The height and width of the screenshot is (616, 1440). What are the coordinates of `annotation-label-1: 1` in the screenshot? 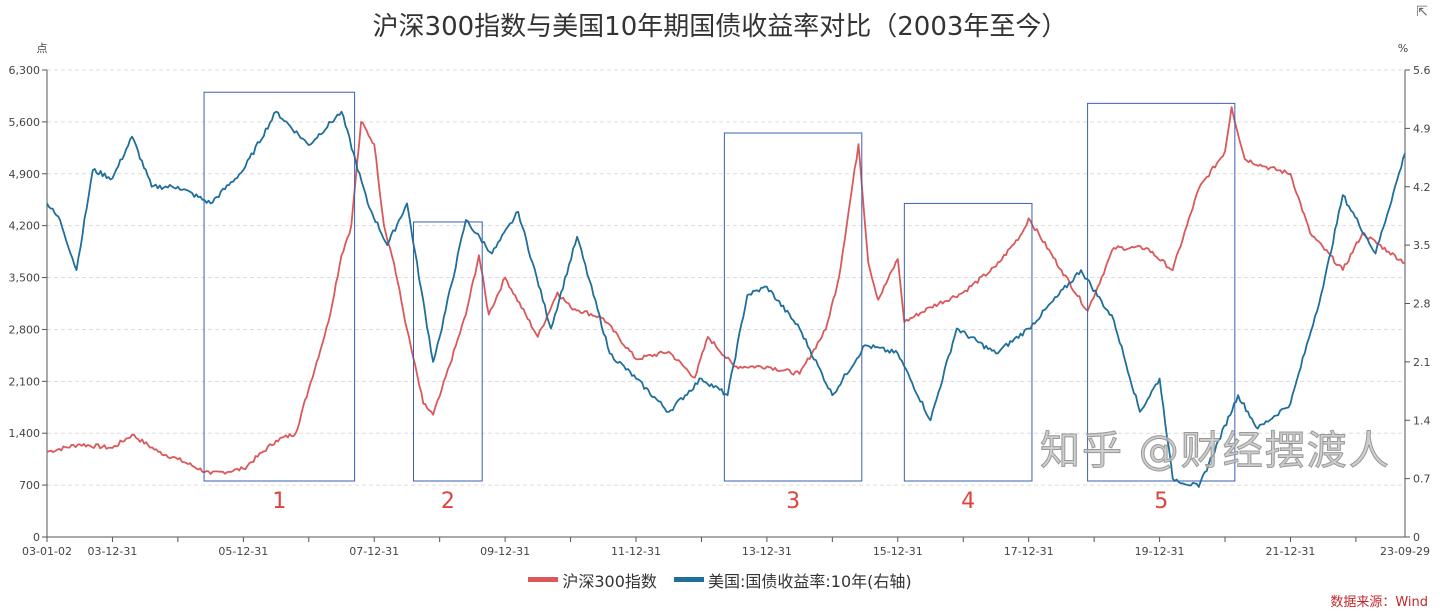 It's located at (279, 501).